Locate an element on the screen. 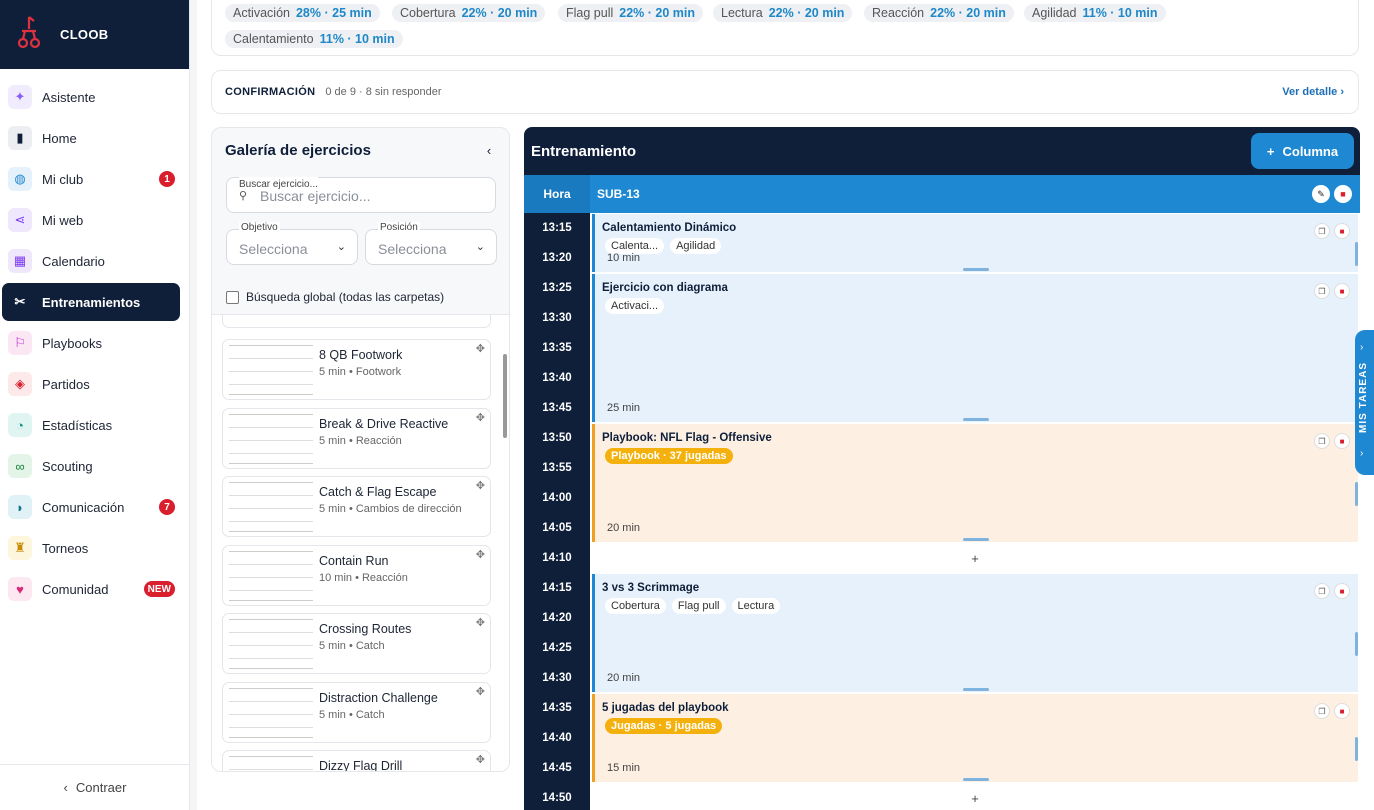  exercise-card: Crossing Routes 5 min • Catch ✥ is located at coordinates (356, 643).